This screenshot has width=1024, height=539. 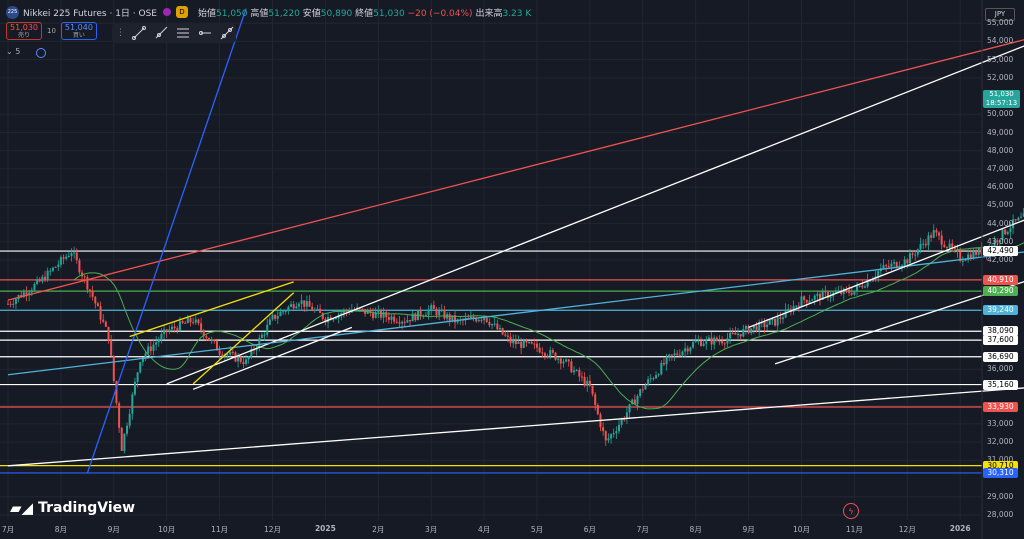 What do you see at coordinates (13, 51) in the screenshot?
I see `indicator-toggle: ⌄ 5` at bounding box center [13, 51].